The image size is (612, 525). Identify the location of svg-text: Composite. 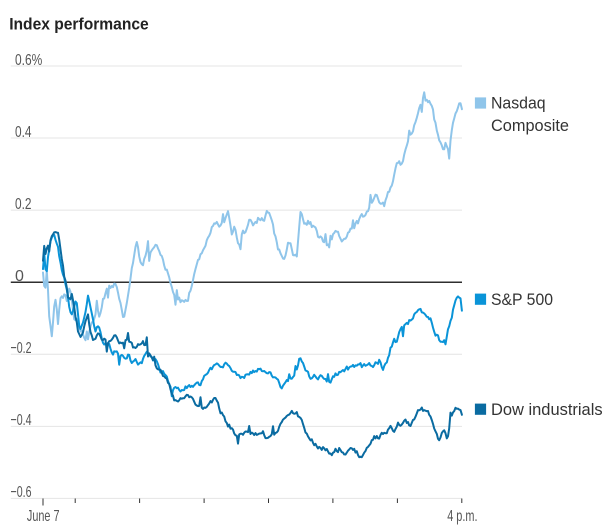
(530, 125).